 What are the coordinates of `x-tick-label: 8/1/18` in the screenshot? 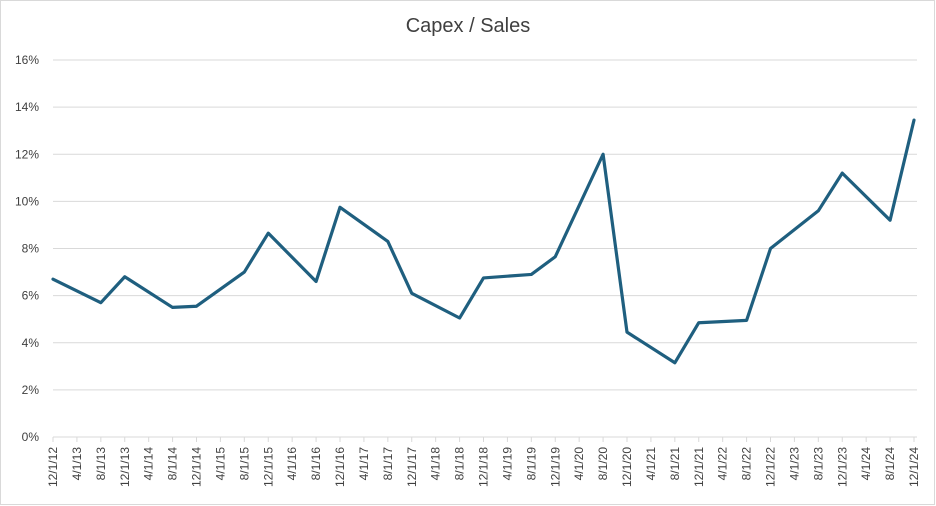 It's located at (460, 464).